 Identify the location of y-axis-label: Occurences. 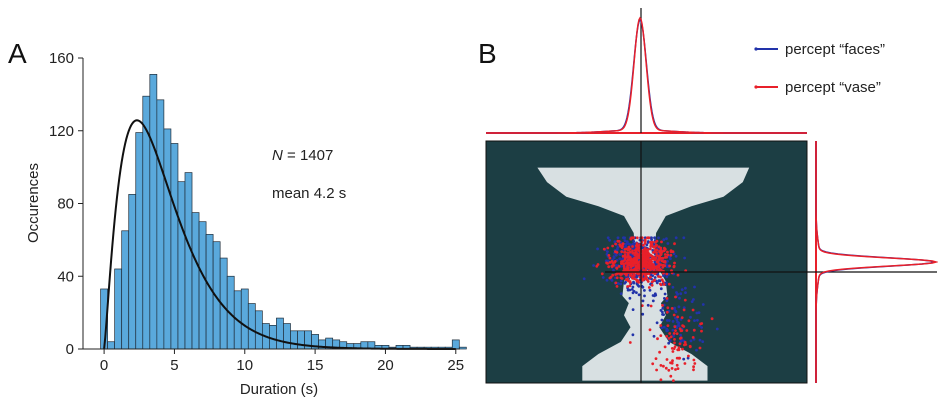
(33, 203).